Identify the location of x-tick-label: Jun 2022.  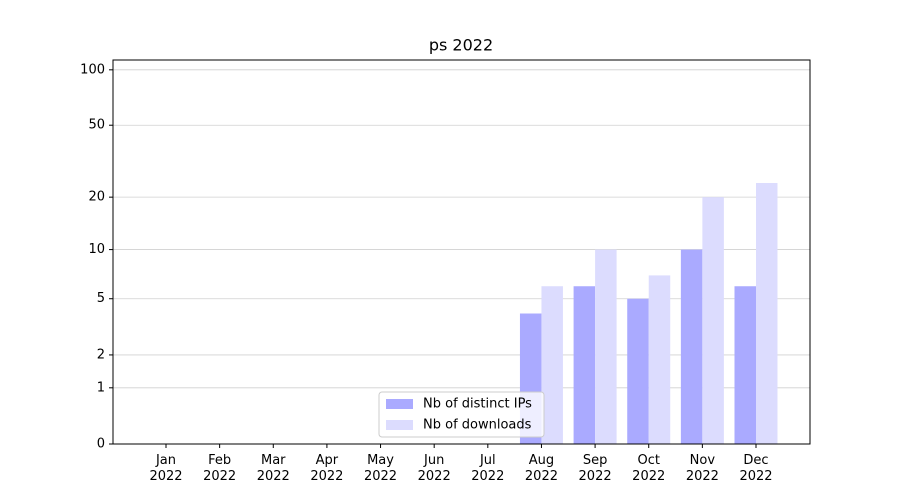
(434, 468).